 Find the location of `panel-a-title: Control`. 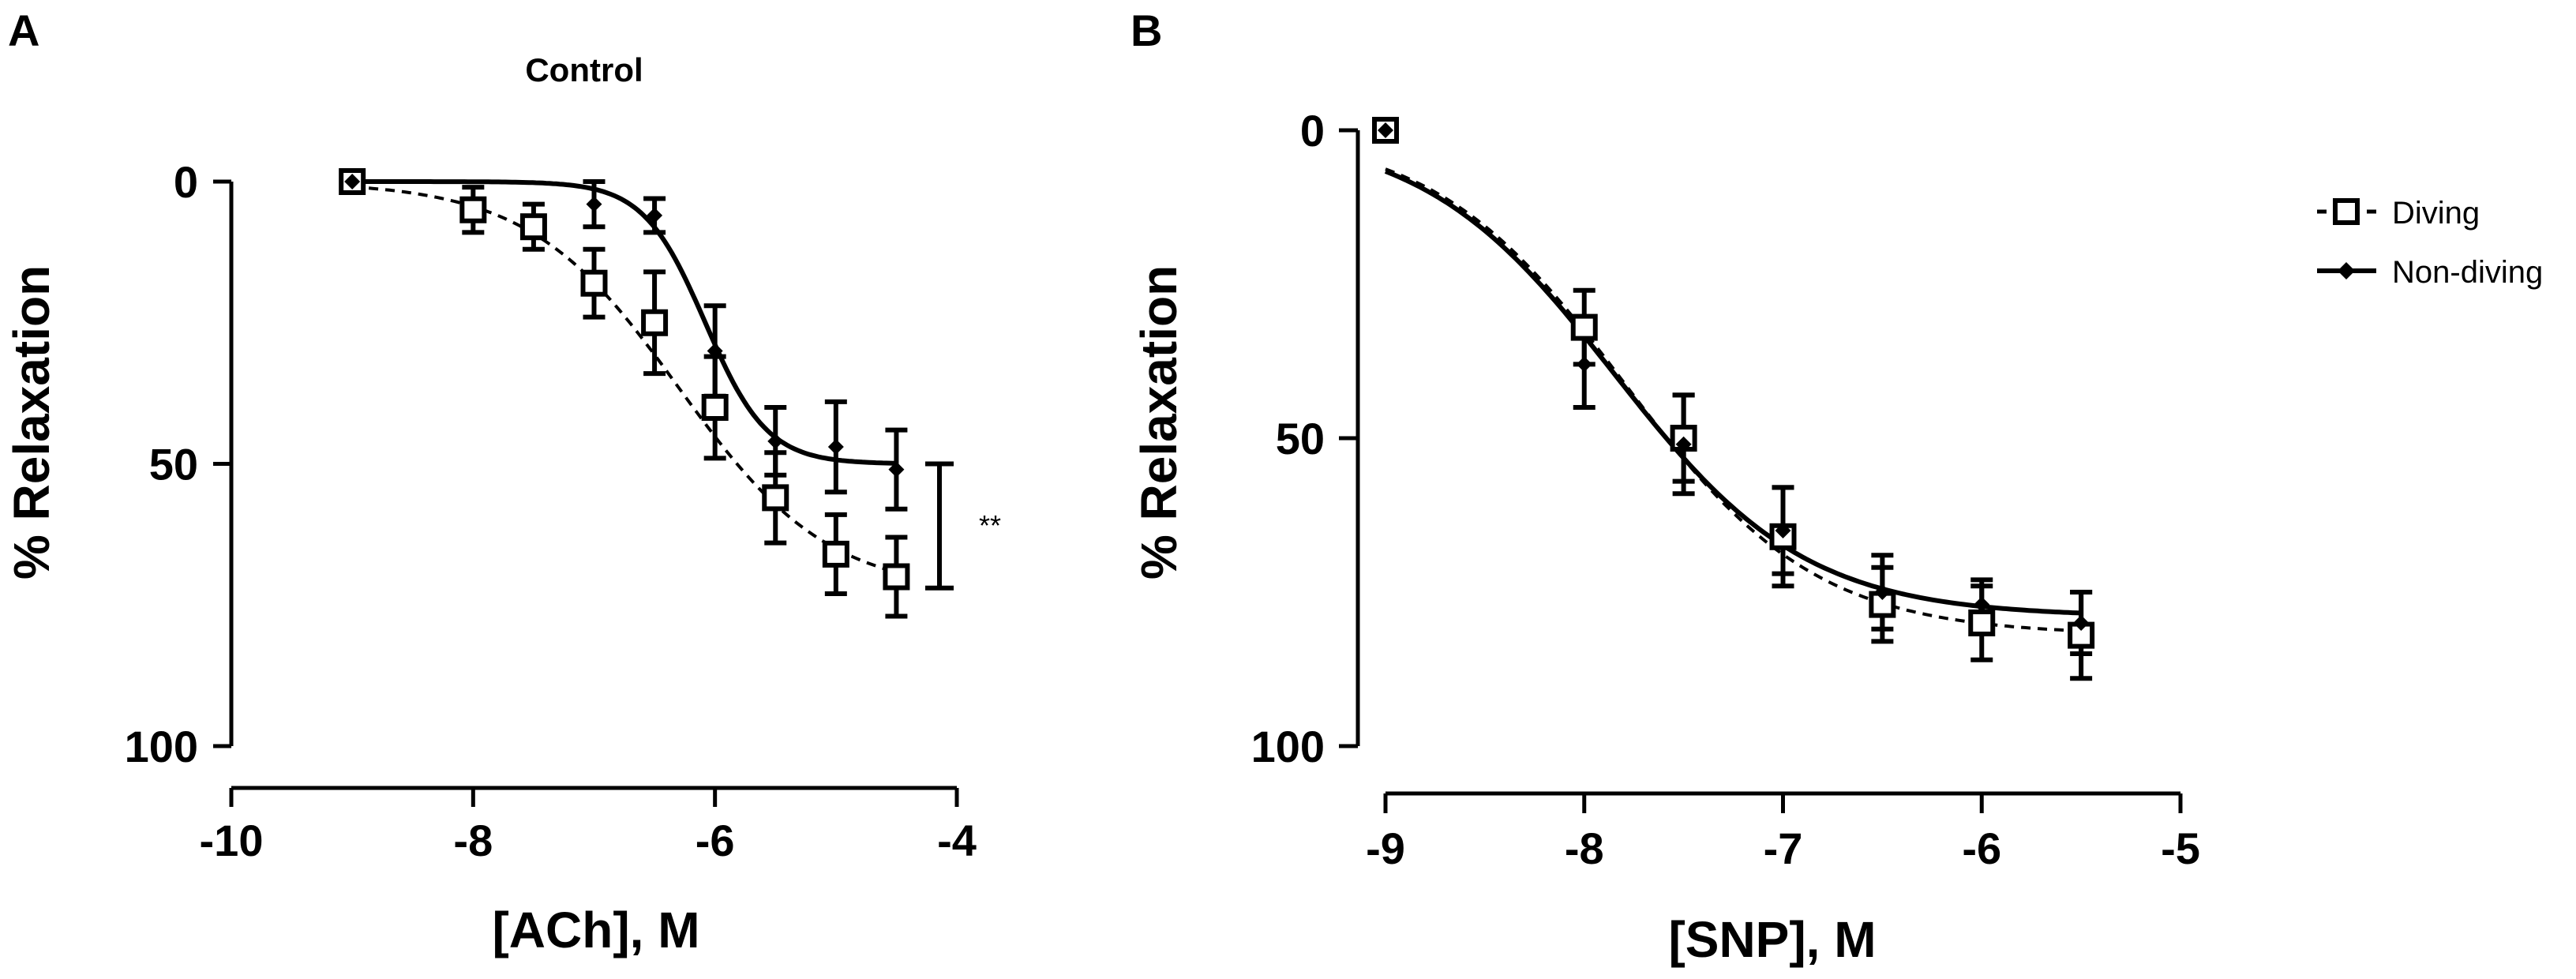

panel-a-title: Control is located at coordinates (584, 69).